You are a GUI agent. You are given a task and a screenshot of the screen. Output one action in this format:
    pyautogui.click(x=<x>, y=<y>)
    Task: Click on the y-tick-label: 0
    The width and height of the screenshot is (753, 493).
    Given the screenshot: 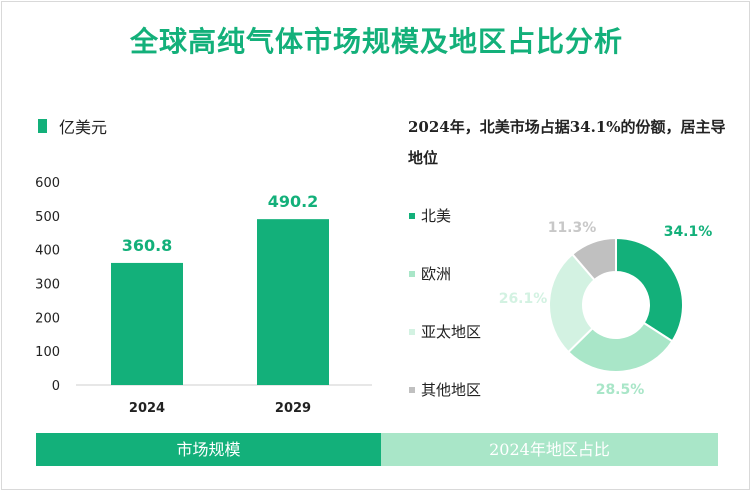 What is the action you would take?
    pyautogui.click(x=56, y=386)
    